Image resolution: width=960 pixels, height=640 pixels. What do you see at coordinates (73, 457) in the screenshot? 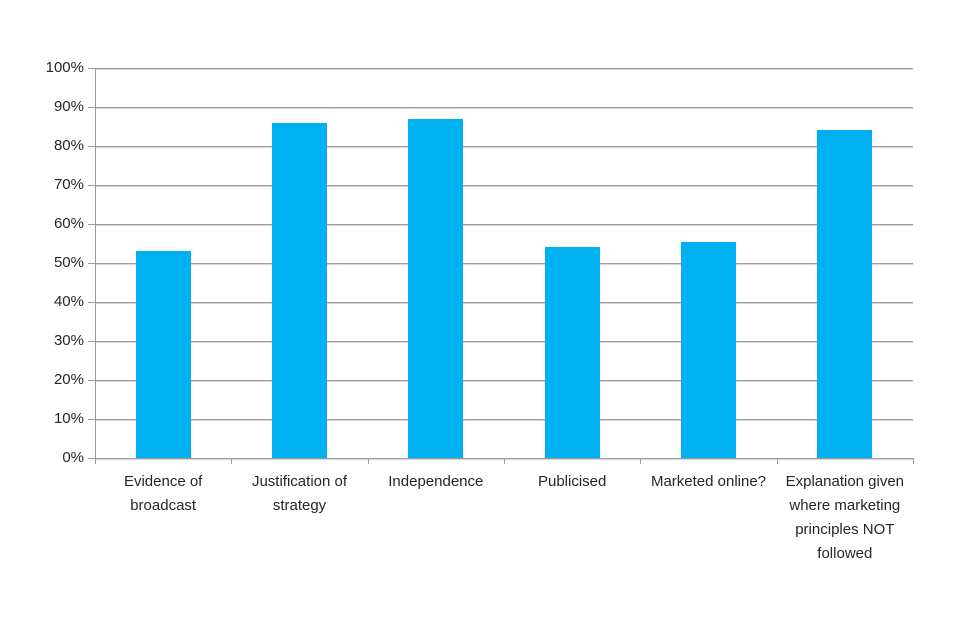
I see `y-tick-label: 0%` at bounding box center [73, 457].